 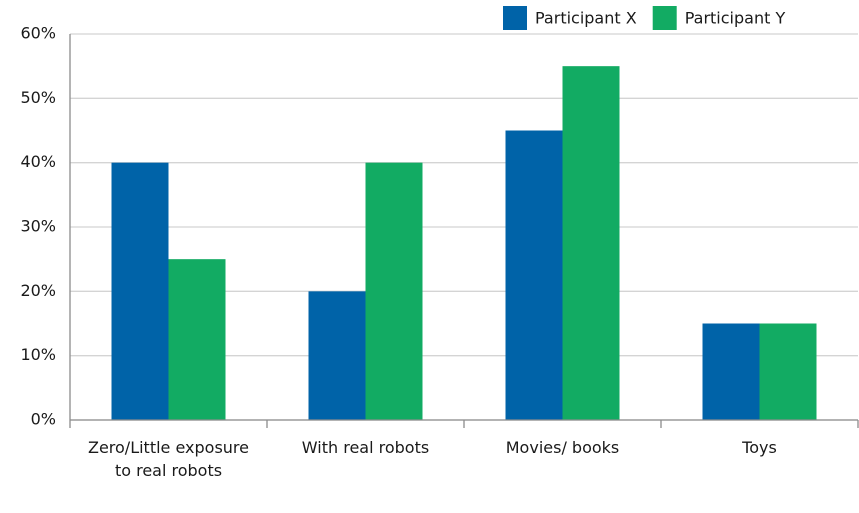 What do you see at coordinates (586, 18) in the screenshot?
I see `legend-label: Participant X` at bounding box center [586, 18].